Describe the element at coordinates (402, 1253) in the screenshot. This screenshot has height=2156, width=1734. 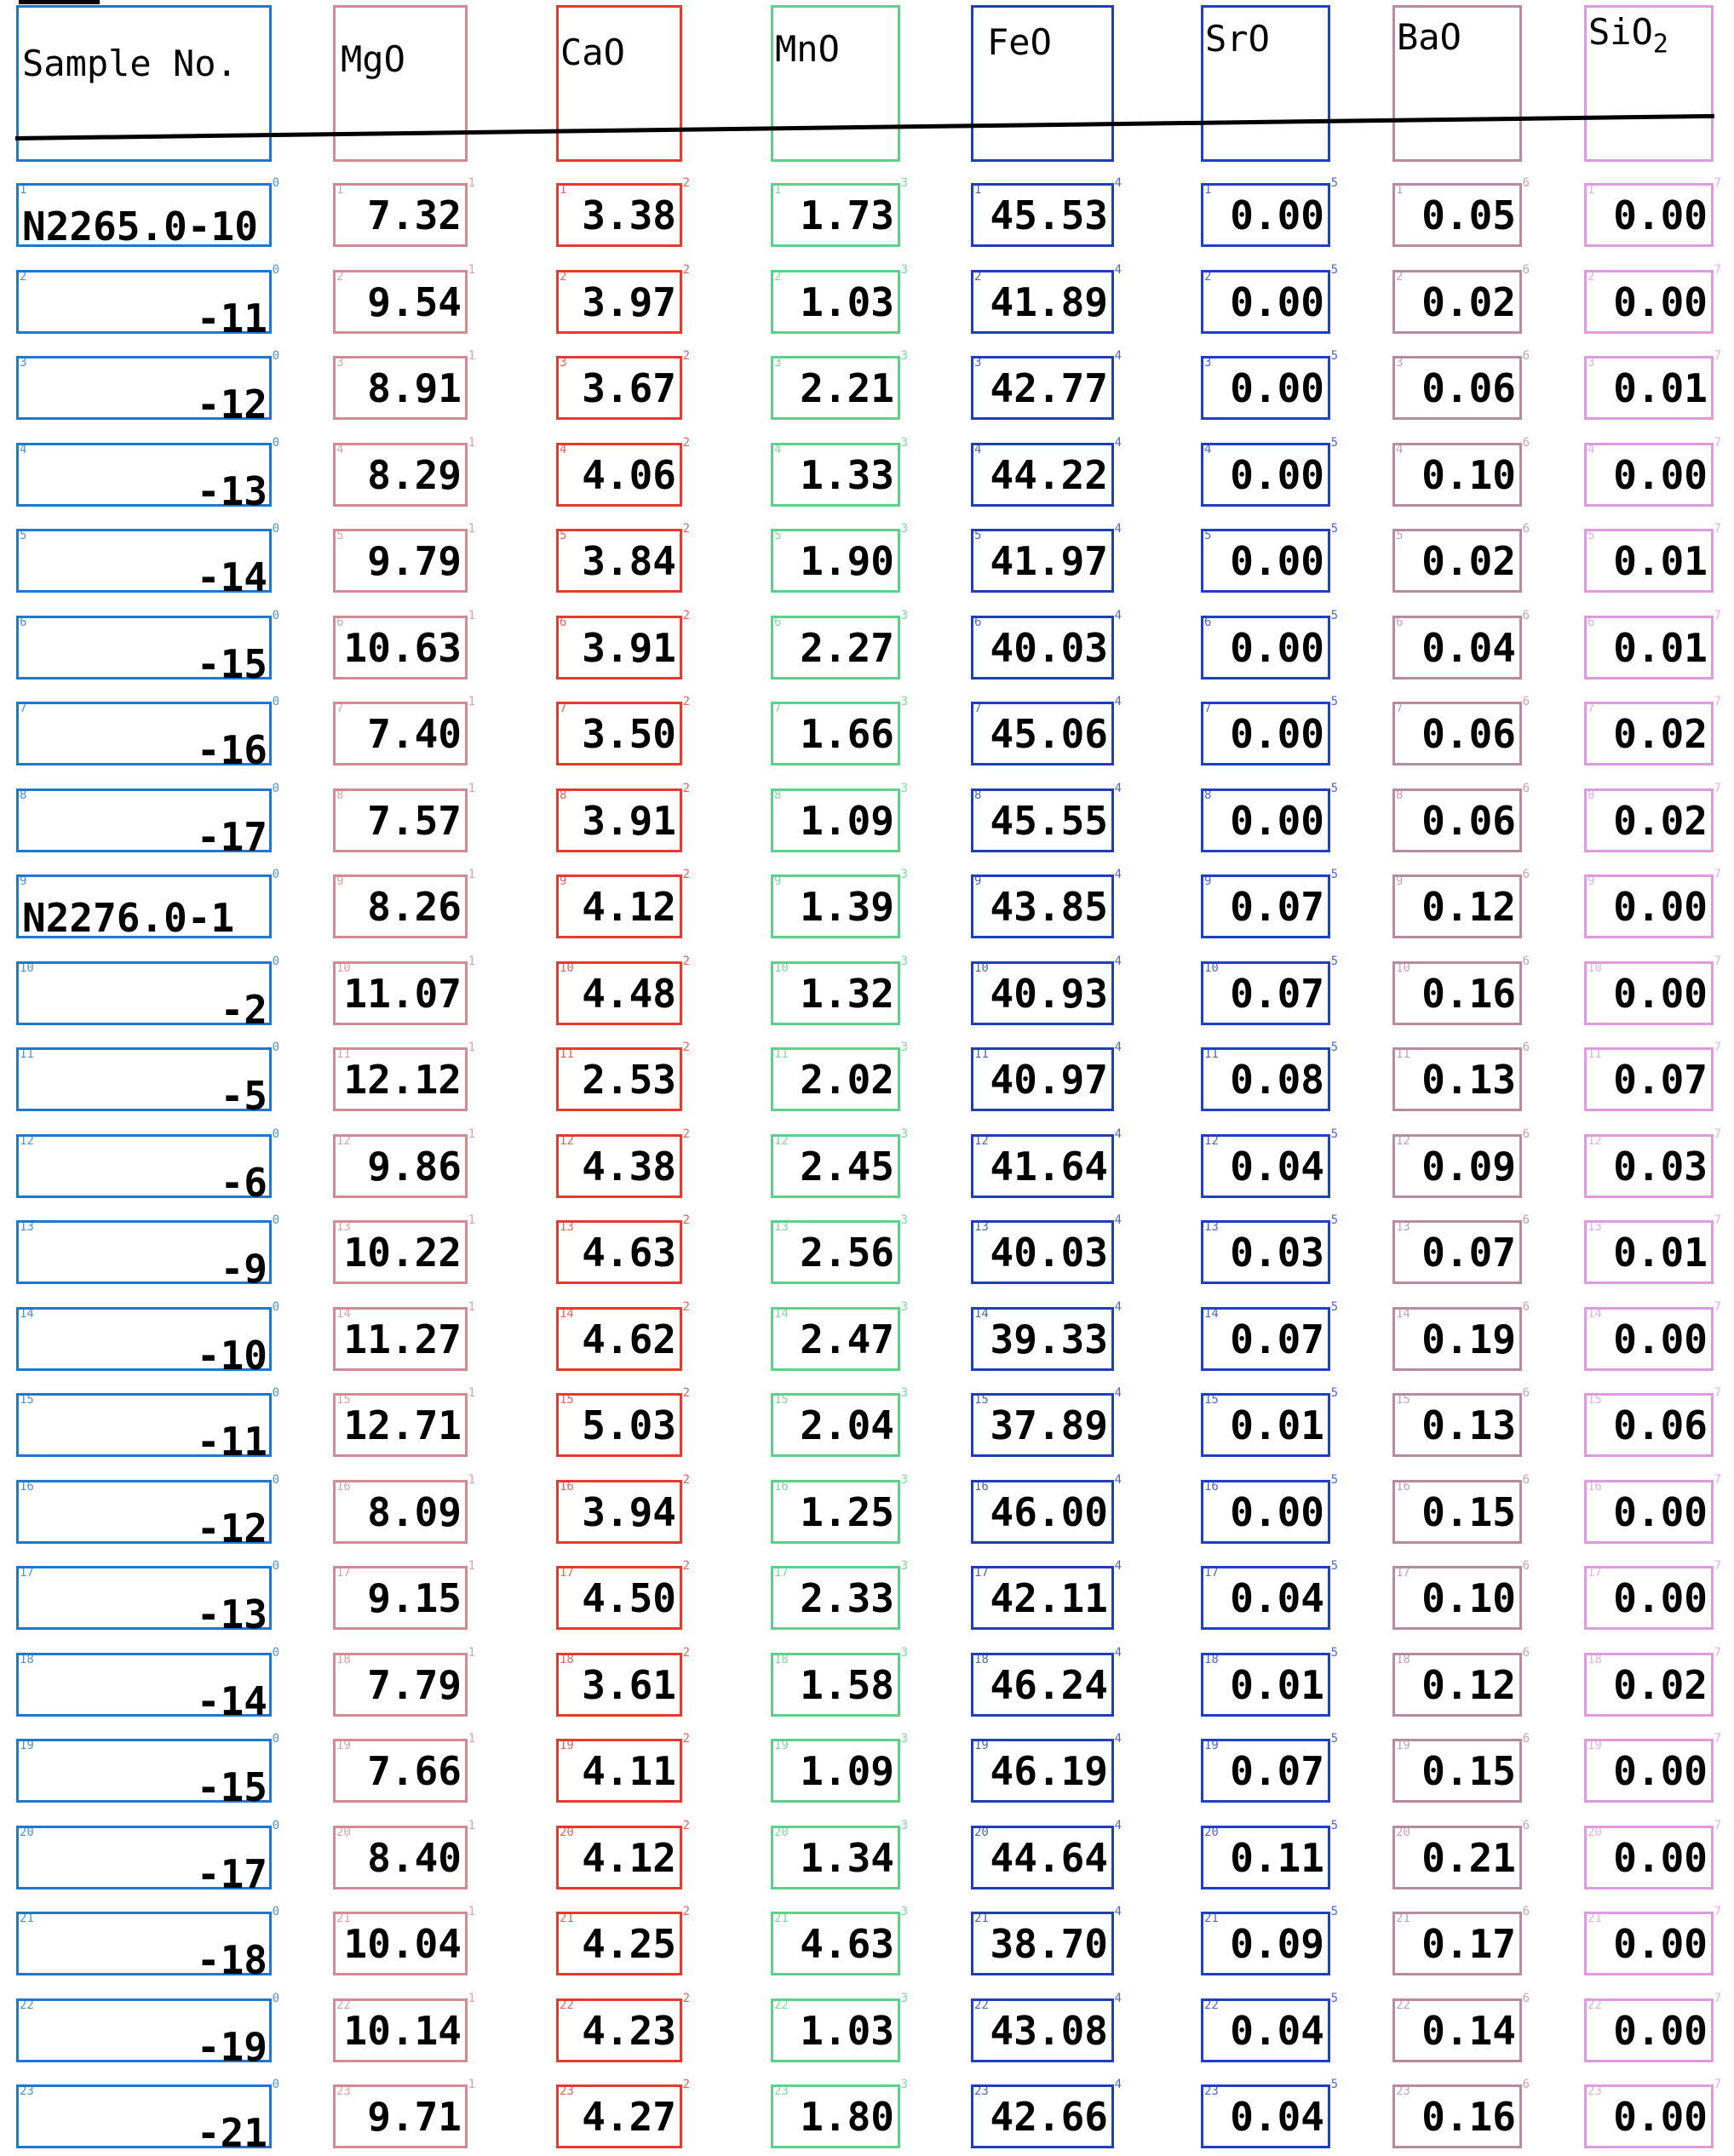
I see `oxide-value: 10.22` at that location.